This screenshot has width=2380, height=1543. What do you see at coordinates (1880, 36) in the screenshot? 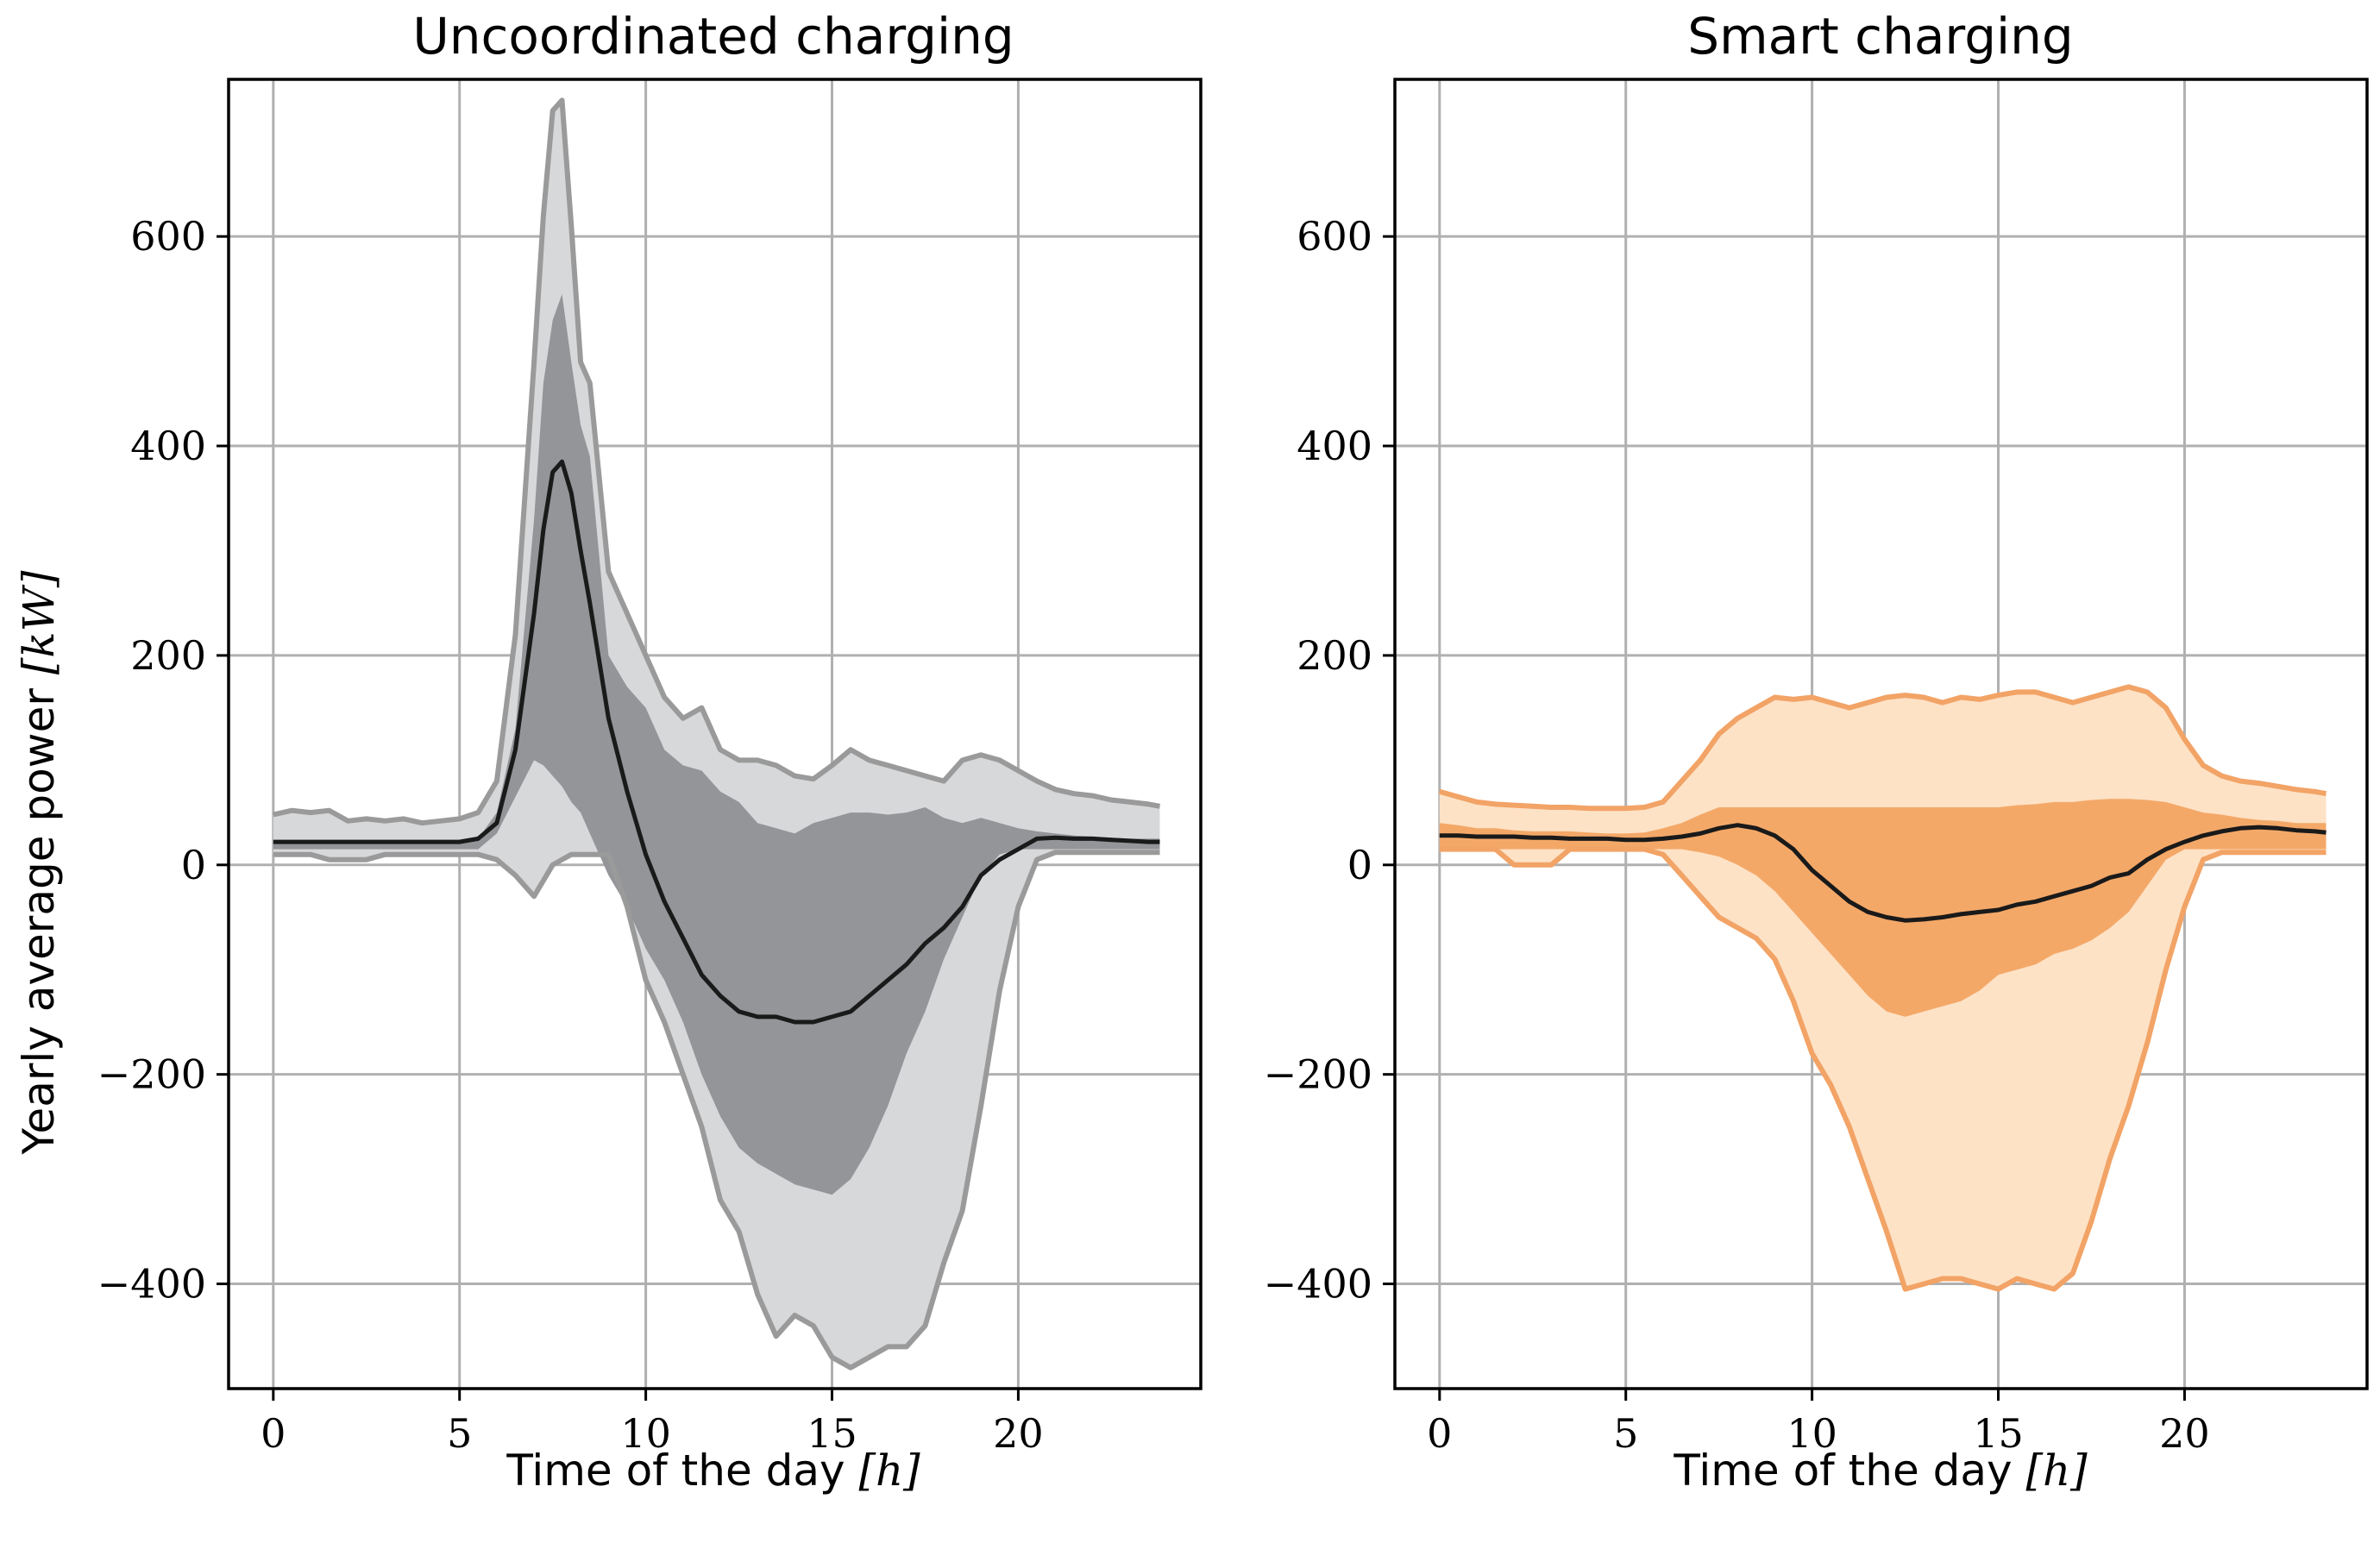
I see `chart-title: Smart charging` at bounding box center [1880, 36].